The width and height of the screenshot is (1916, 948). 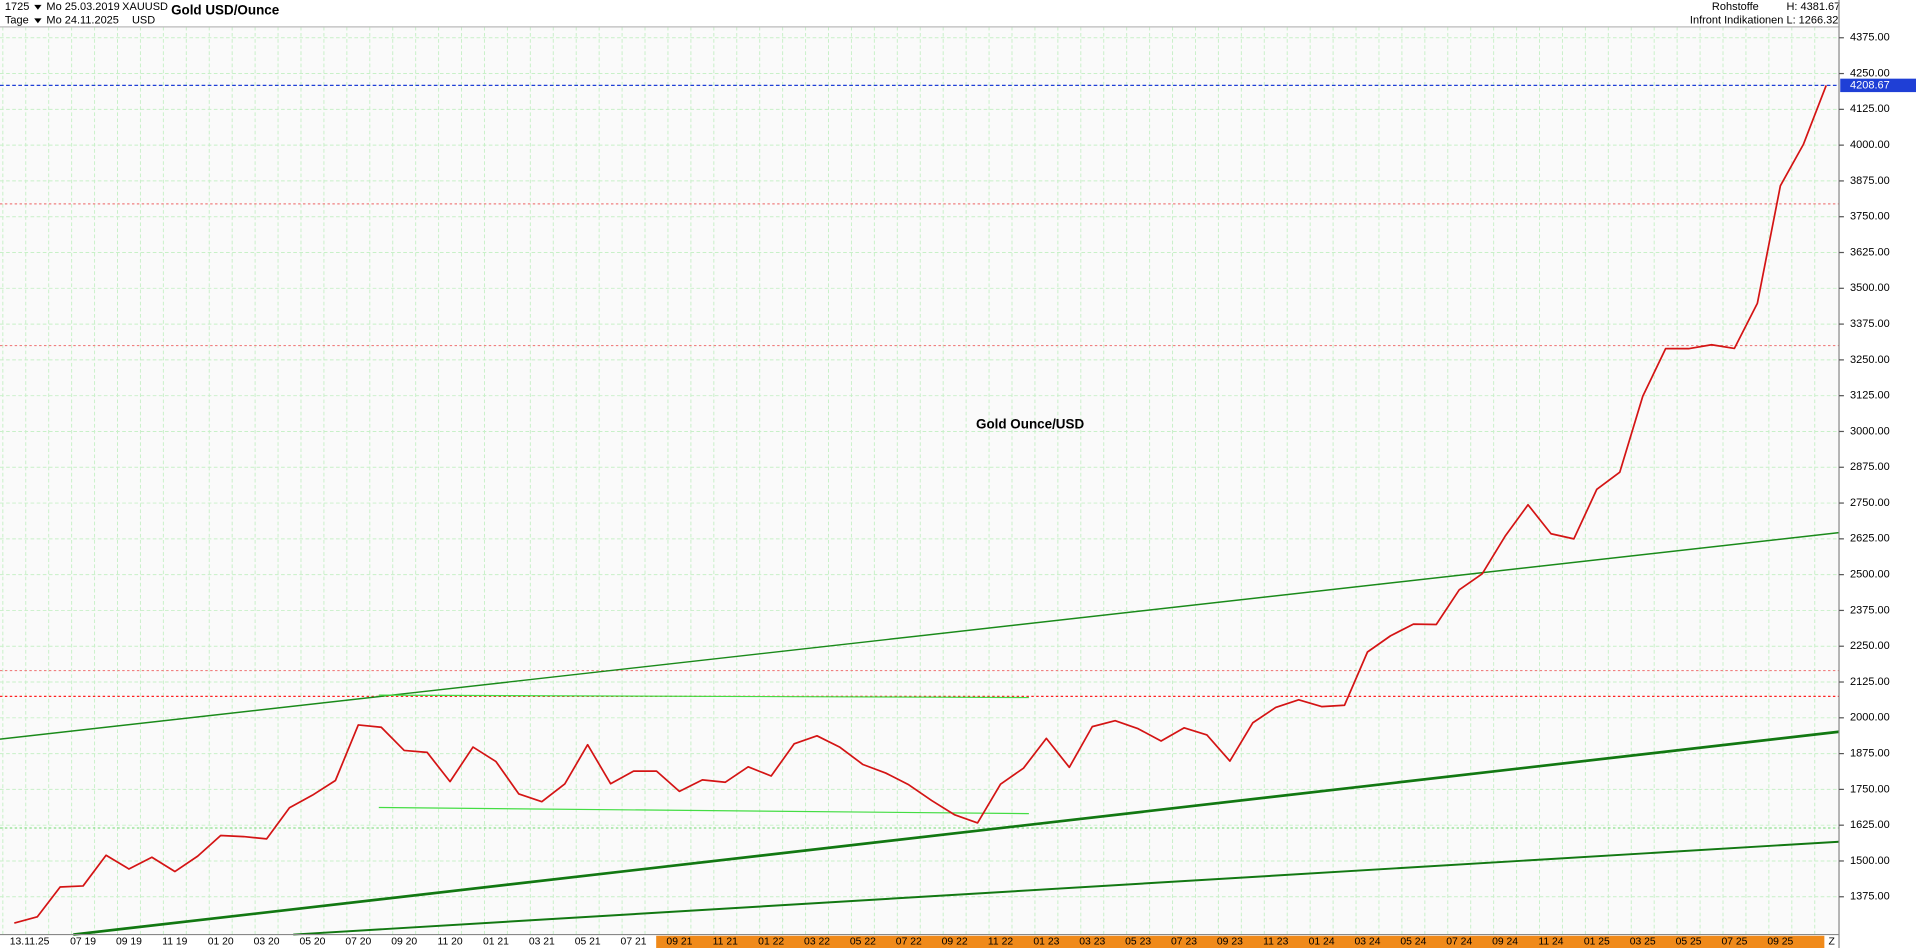 I want to click on y-tick-label: 2125.00, so click(x=1870, y=682).